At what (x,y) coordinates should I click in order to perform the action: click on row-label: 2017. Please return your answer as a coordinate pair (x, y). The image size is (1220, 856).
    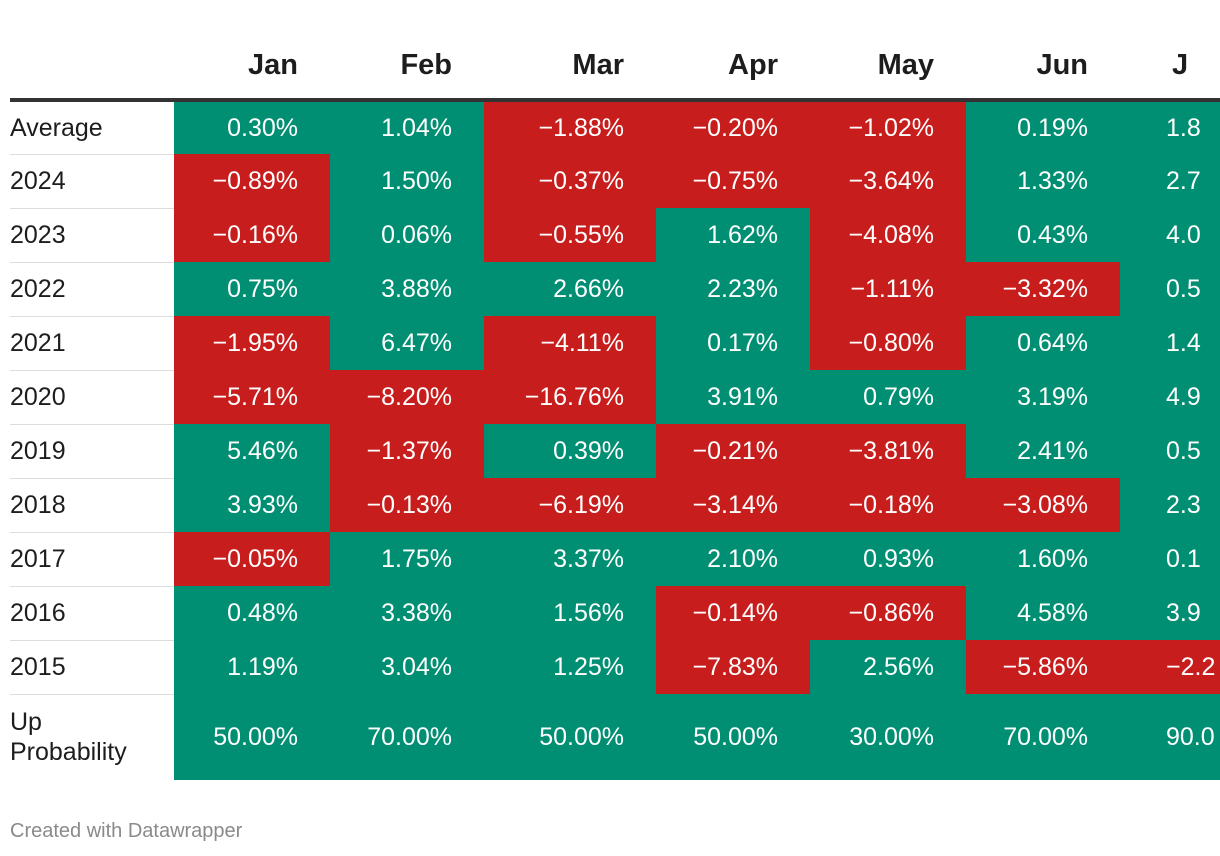
    Looking at the image, I should click on (92, 559).